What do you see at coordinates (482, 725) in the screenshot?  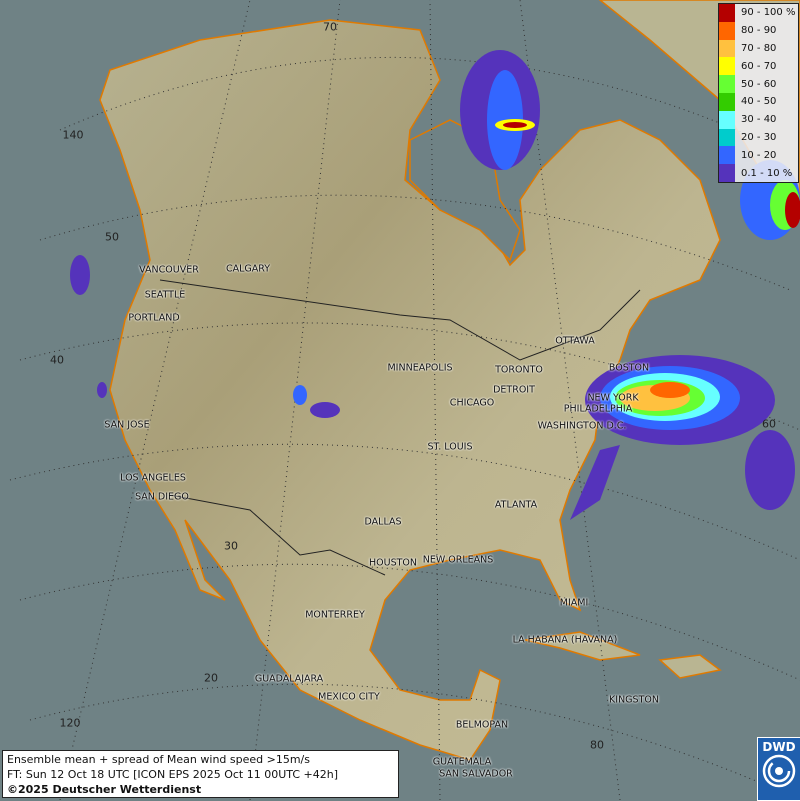 I see `city-label: BELMOPAN` at bounding box center [482, 725].